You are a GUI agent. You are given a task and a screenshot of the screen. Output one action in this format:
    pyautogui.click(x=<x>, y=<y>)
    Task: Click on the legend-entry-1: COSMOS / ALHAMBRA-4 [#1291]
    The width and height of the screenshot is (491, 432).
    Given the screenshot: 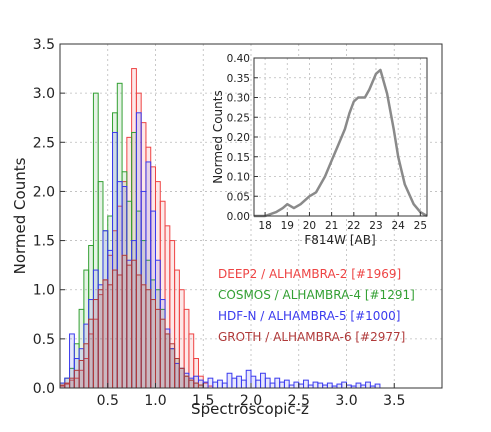 What is the action you would take?
    pyautogui.click(x=316, y=295)
    